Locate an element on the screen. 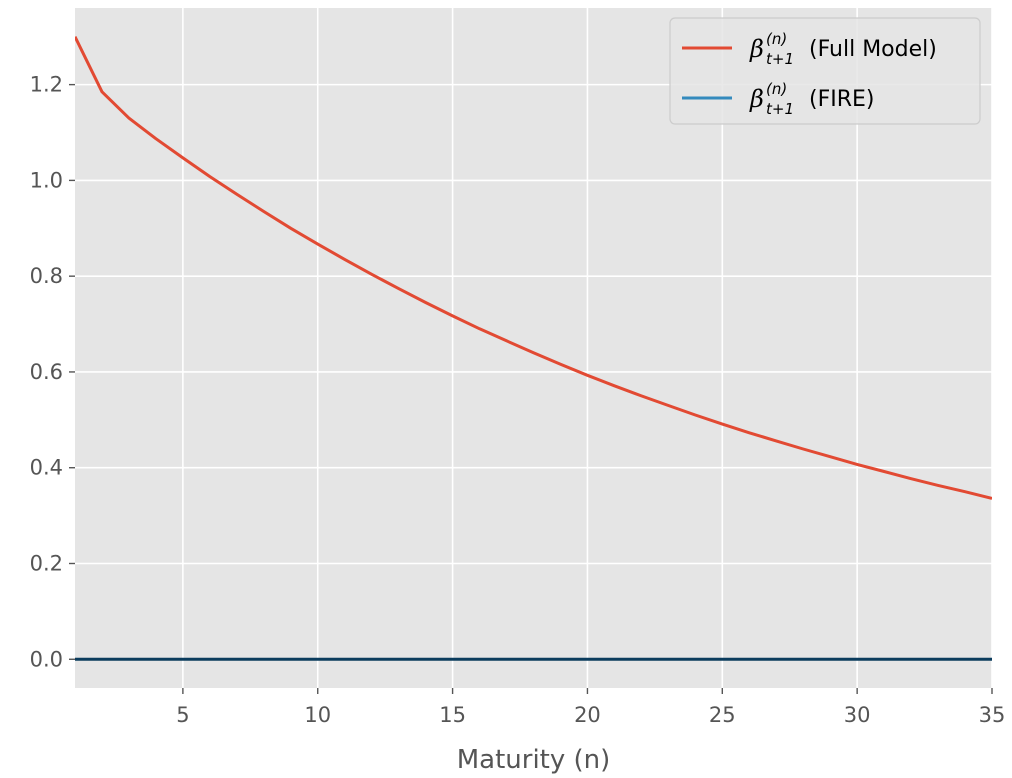  x-tick-label: 20 is located at coordinates (587, 715).